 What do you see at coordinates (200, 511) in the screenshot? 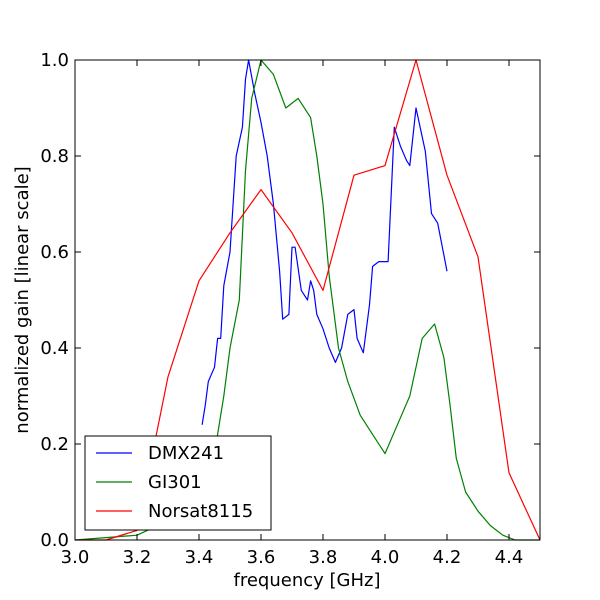
I see `legend-label-norsat8115: Norsat8115` at bounding box center [200, 511].